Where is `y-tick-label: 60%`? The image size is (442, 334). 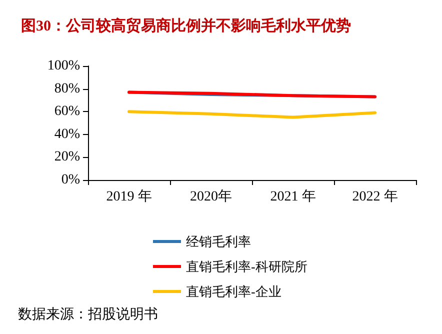 y-tick-label: 60% is located at coordinates (67, 112).